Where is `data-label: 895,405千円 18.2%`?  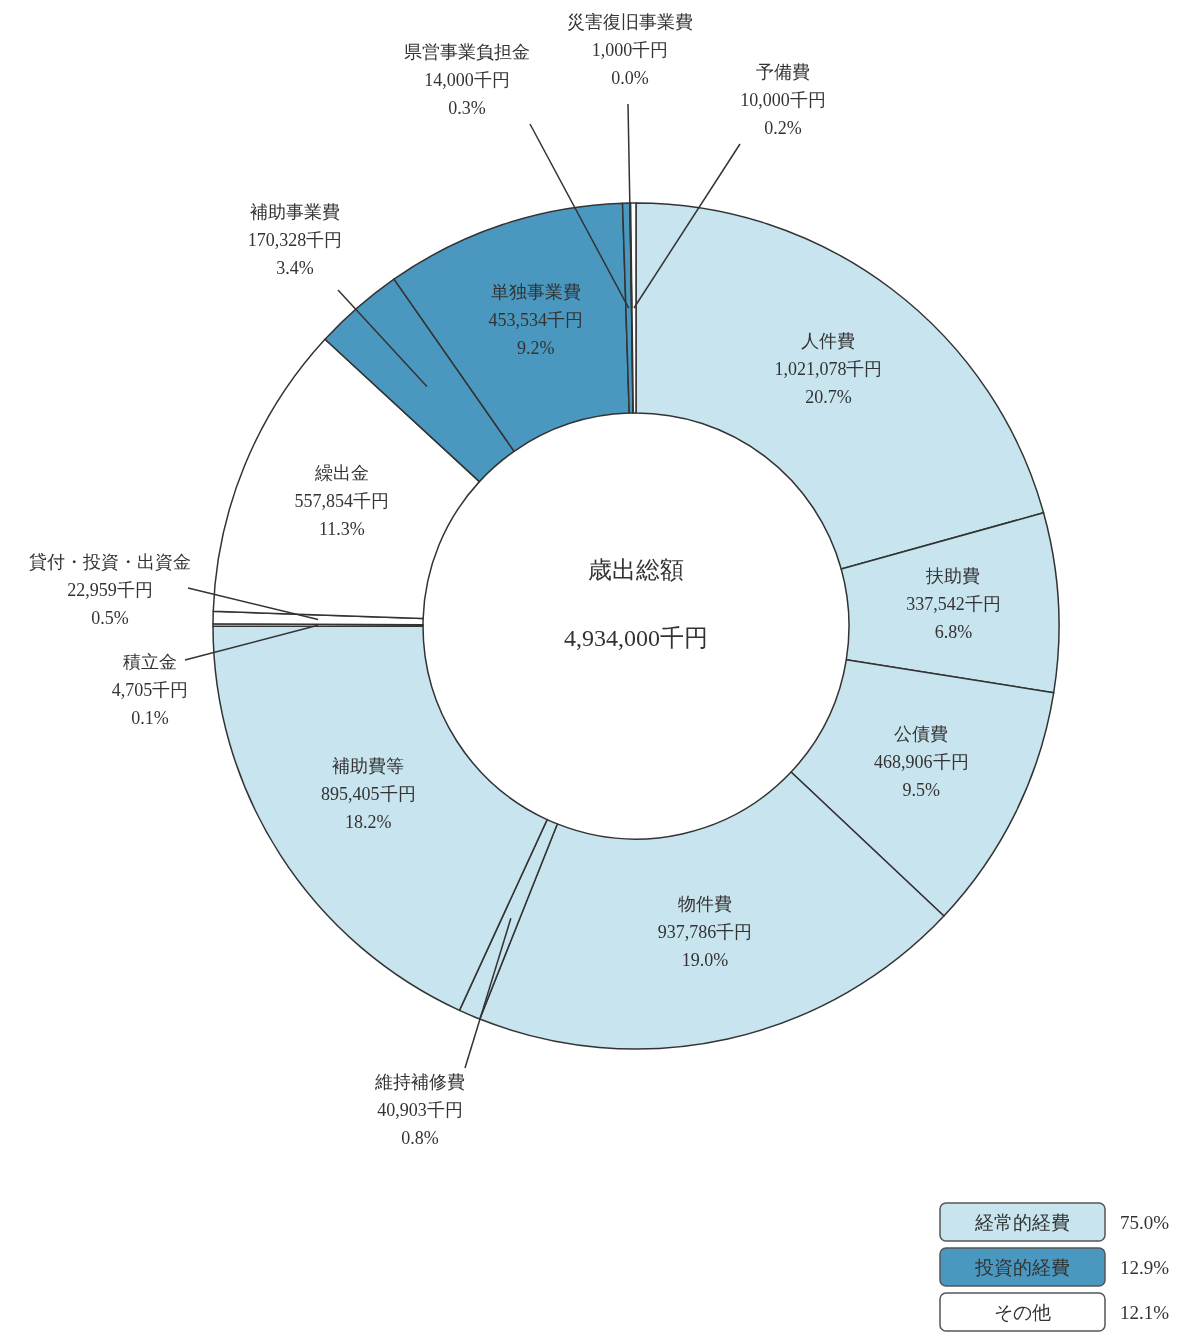
data-label: 895,405千円 18.2% is located at coordinates (368, 807).